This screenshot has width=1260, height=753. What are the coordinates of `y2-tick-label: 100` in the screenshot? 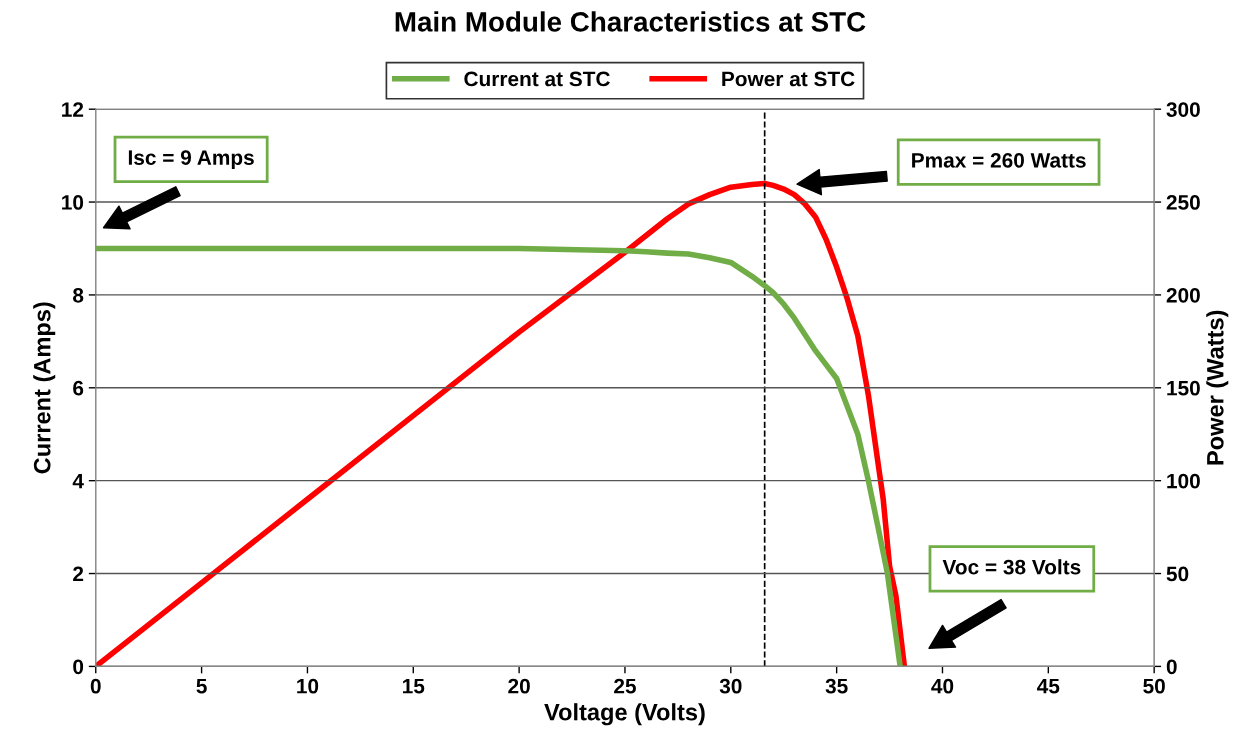 It's located at (1183, 481).